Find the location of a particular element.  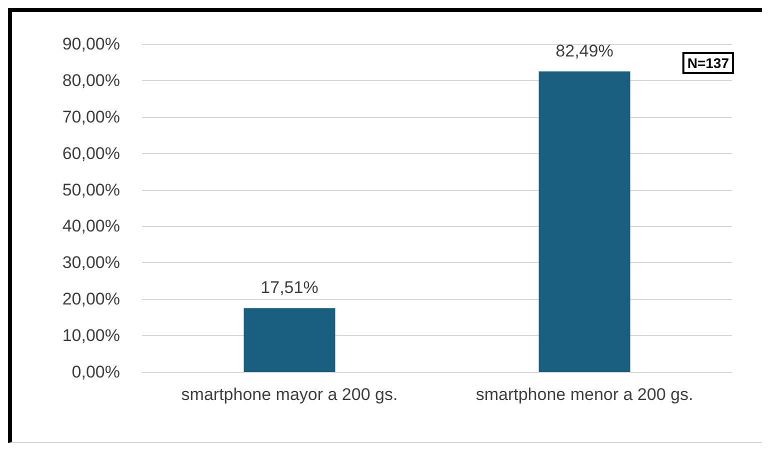

x-tick-label: smartphone menor a 200 gs. is located at coordinates (585, 394).